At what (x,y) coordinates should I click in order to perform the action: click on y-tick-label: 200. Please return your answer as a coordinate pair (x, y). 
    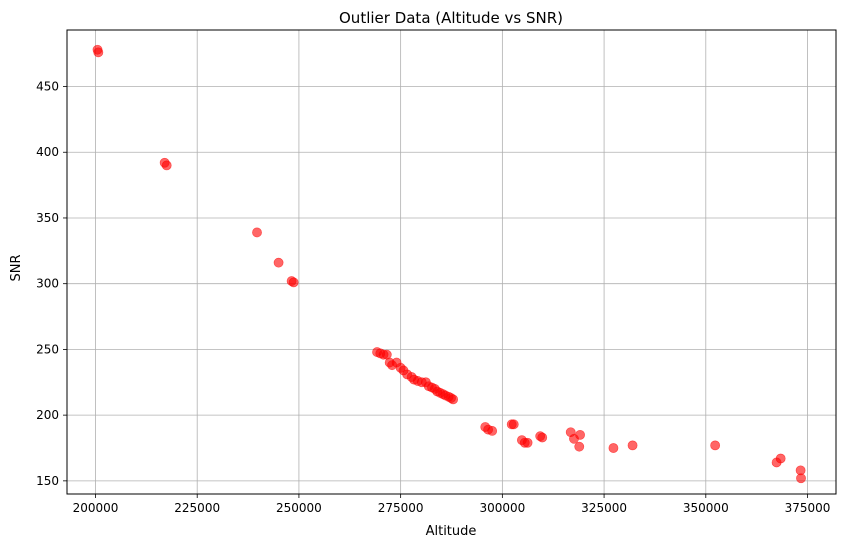
    Looking at the image, I should click on (47, 415).